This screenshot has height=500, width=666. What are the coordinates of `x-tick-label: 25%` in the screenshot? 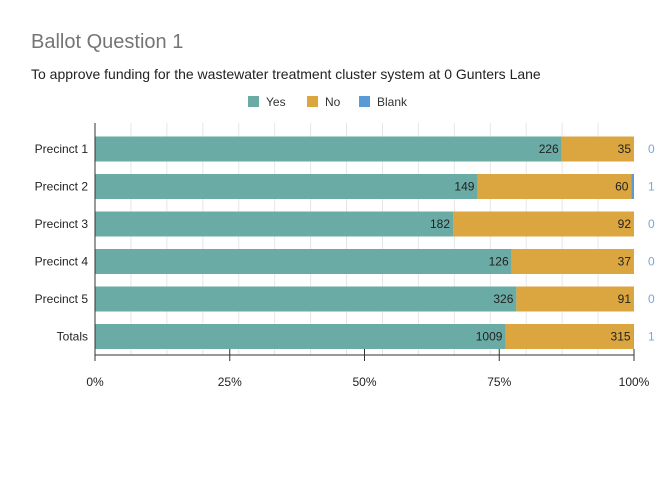 It's located at (230, 382).